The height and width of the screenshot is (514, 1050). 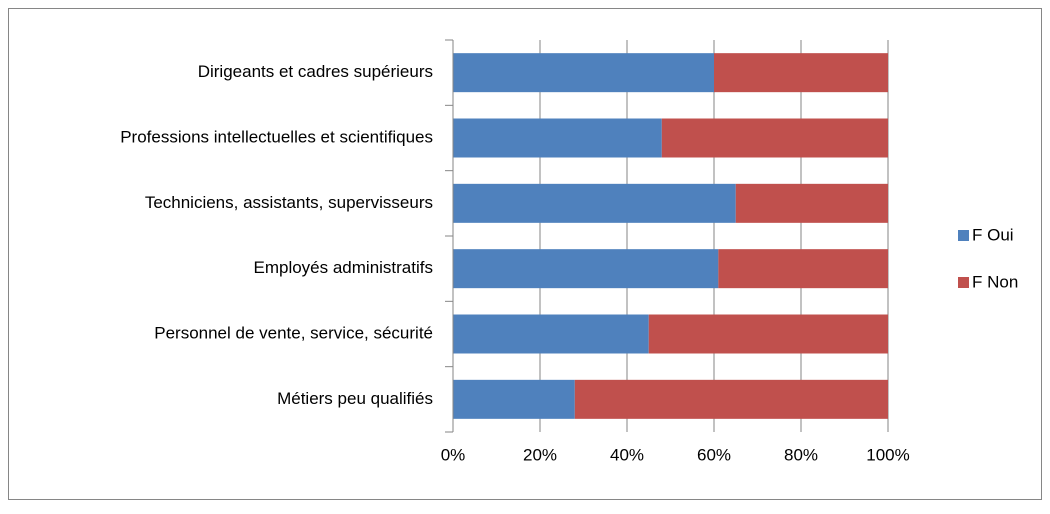 What do you see at coordinates (995, 281) in the screenshot?
I see `legend-label: F Non` at bounding box center [995, 281].